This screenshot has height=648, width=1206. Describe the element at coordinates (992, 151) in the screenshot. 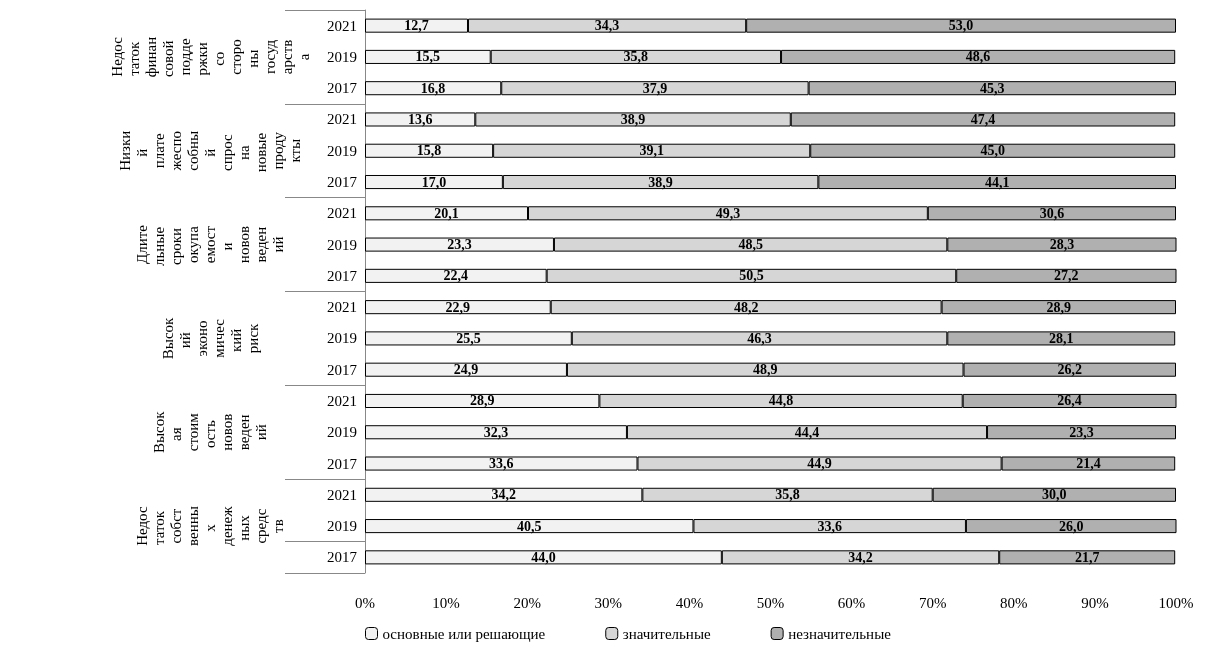

I see `data-label: 45,0` at that location.